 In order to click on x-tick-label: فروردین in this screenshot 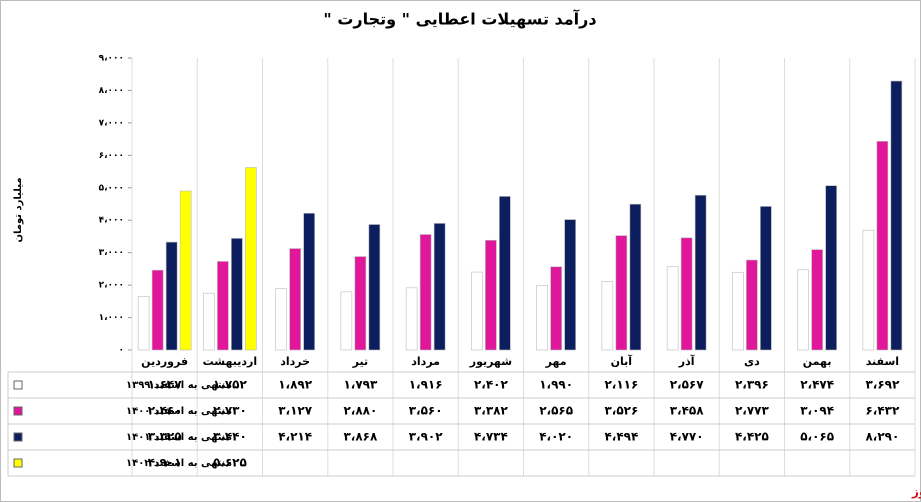, I will do `click(164, 361)`.